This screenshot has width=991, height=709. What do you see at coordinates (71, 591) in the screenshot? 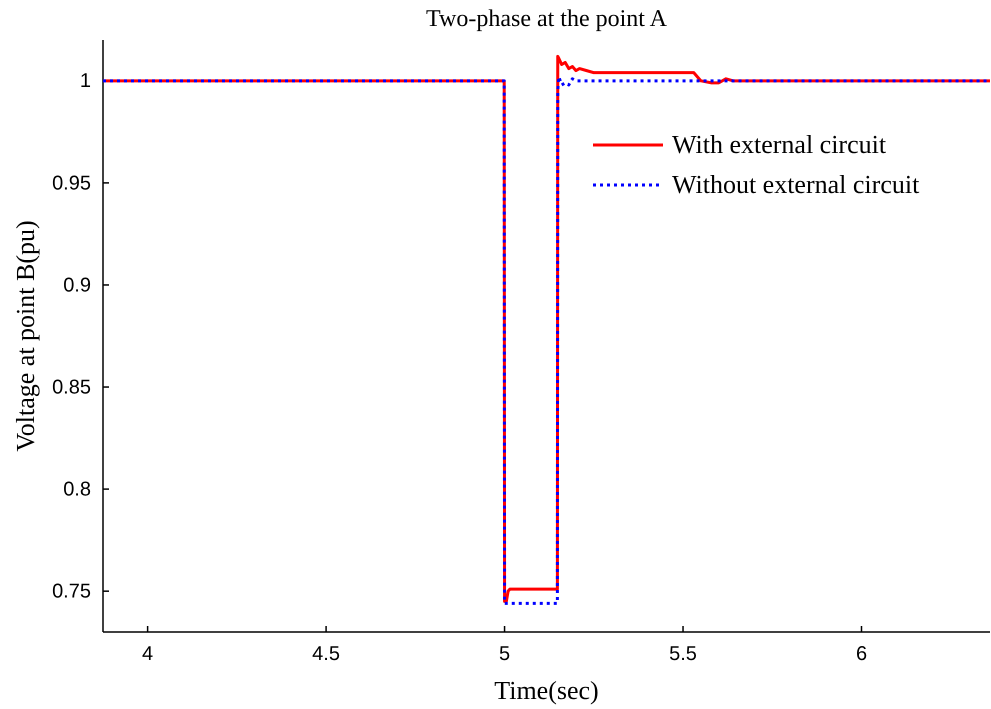
I see `y-tick-label: 0.75` at bounding box center [71, 591].